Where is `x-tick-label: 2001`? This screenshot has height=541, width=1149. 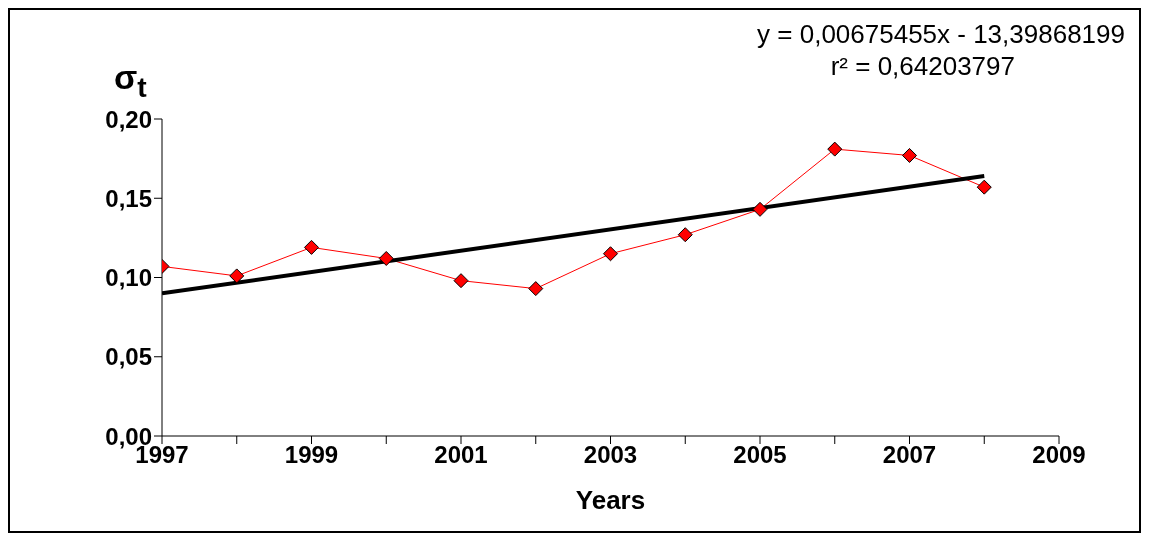
x-tick-label: 2001 is located at coordinates (461, 455).